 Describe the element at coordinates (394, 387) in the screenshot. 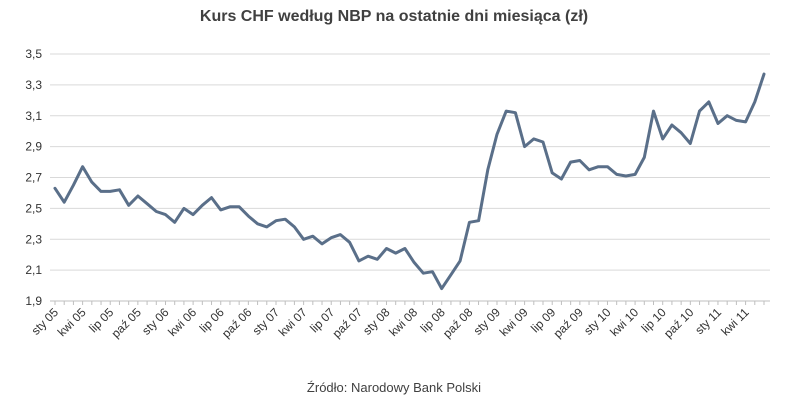

I see `source-note: Źródło: Narodowy Bank Polski` at that location.